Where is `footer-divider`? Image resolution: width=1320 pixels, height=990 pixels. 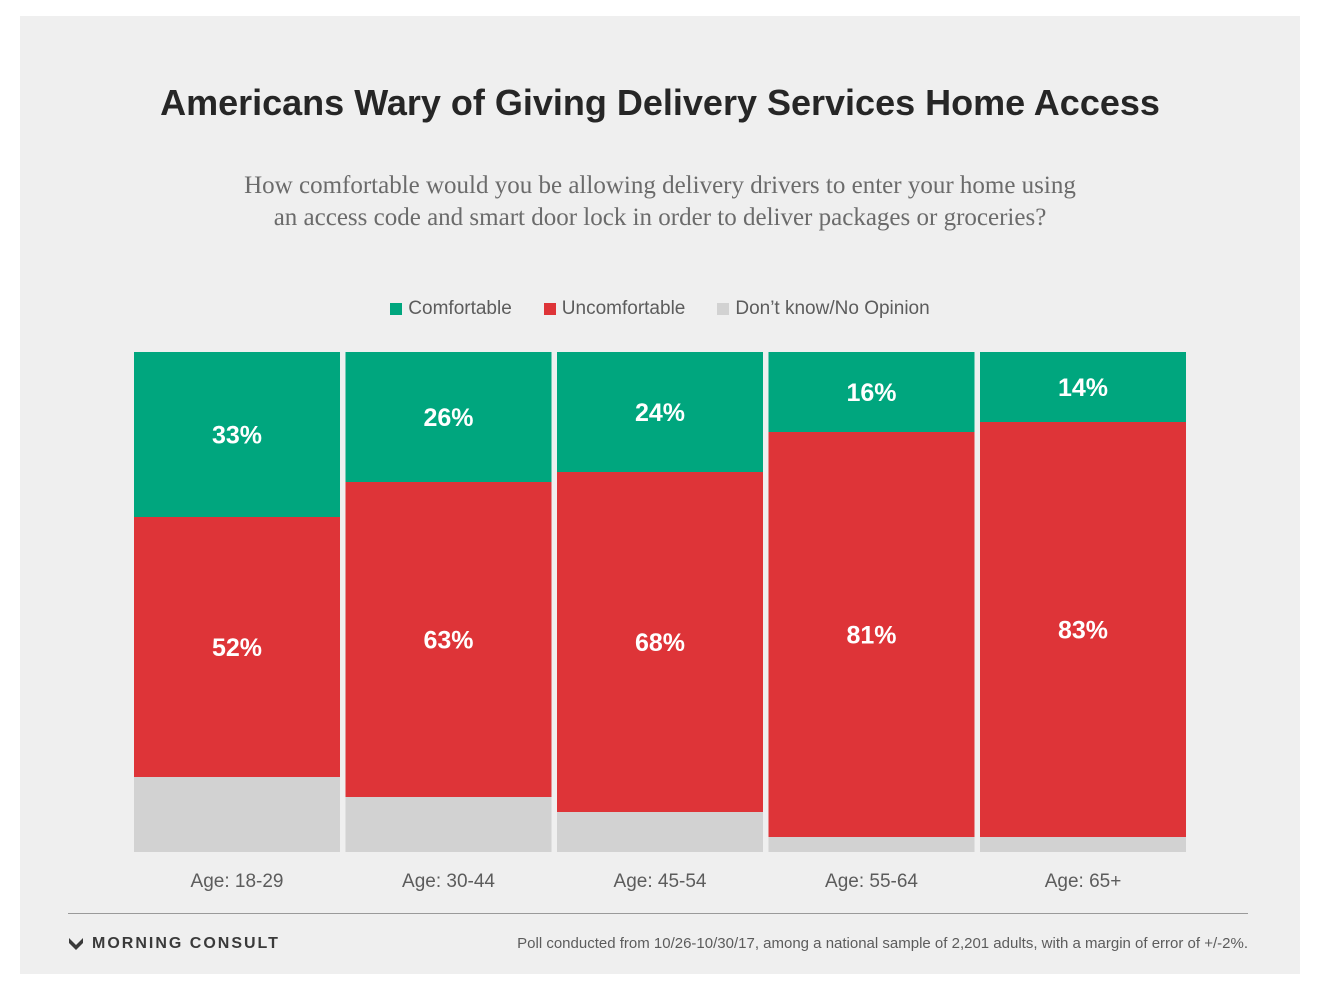
footer-divider is located at coordinates (658, 913).